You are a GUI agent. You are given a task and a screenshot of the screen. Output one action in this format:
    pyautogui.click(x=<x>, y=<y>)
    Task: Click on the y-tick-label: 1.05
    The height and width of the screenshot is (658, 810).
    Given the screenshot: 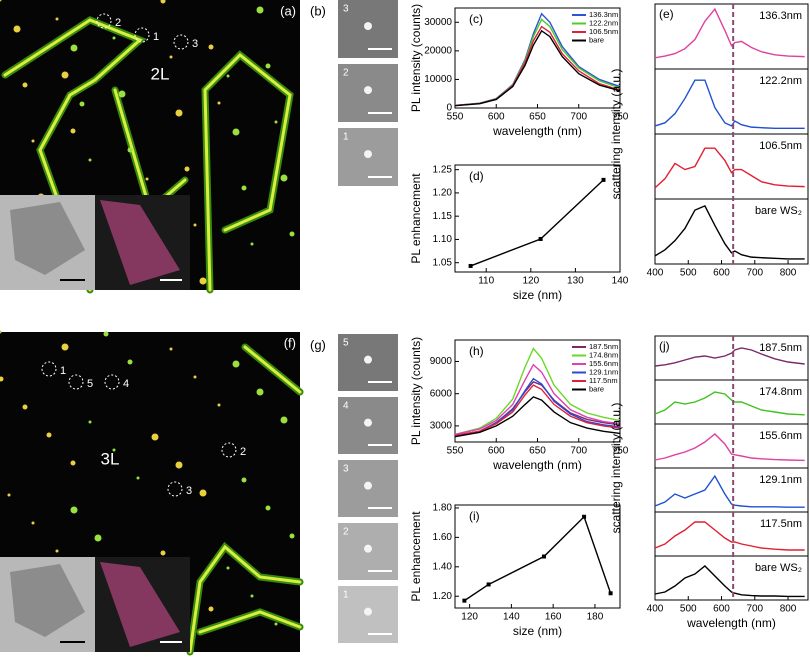 What is the action you would take?
    pyautogui.click(x=443, y=262)
    